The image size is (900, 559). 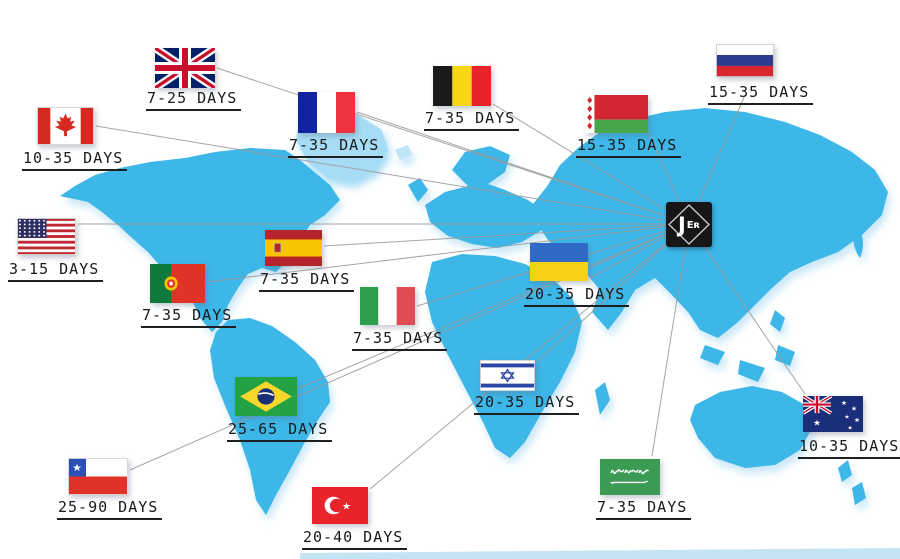 What do you see at coordinates (527, 404) in the screenshot?
I see `days-label-israel: 20-35 DAYS` at bounding box center [527, 404].